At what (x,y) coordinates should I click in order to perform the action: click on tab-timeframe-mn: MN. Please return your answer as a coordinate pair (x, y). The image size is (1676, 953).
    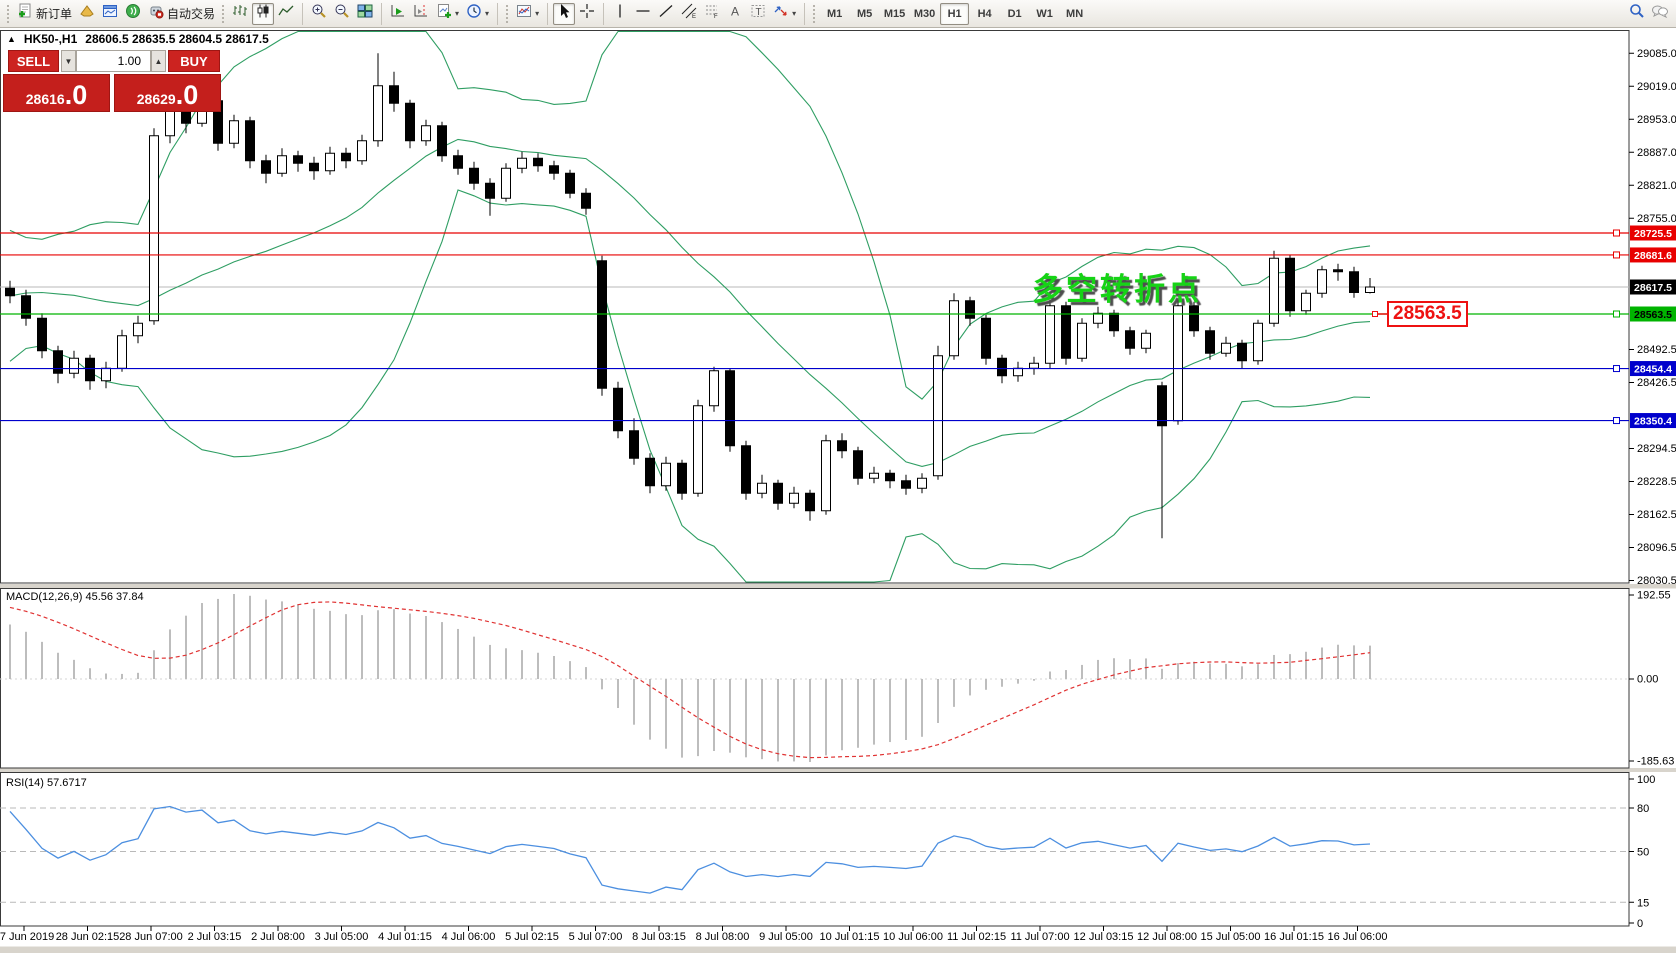
    Looking at the image, I should click on (1075, 13).